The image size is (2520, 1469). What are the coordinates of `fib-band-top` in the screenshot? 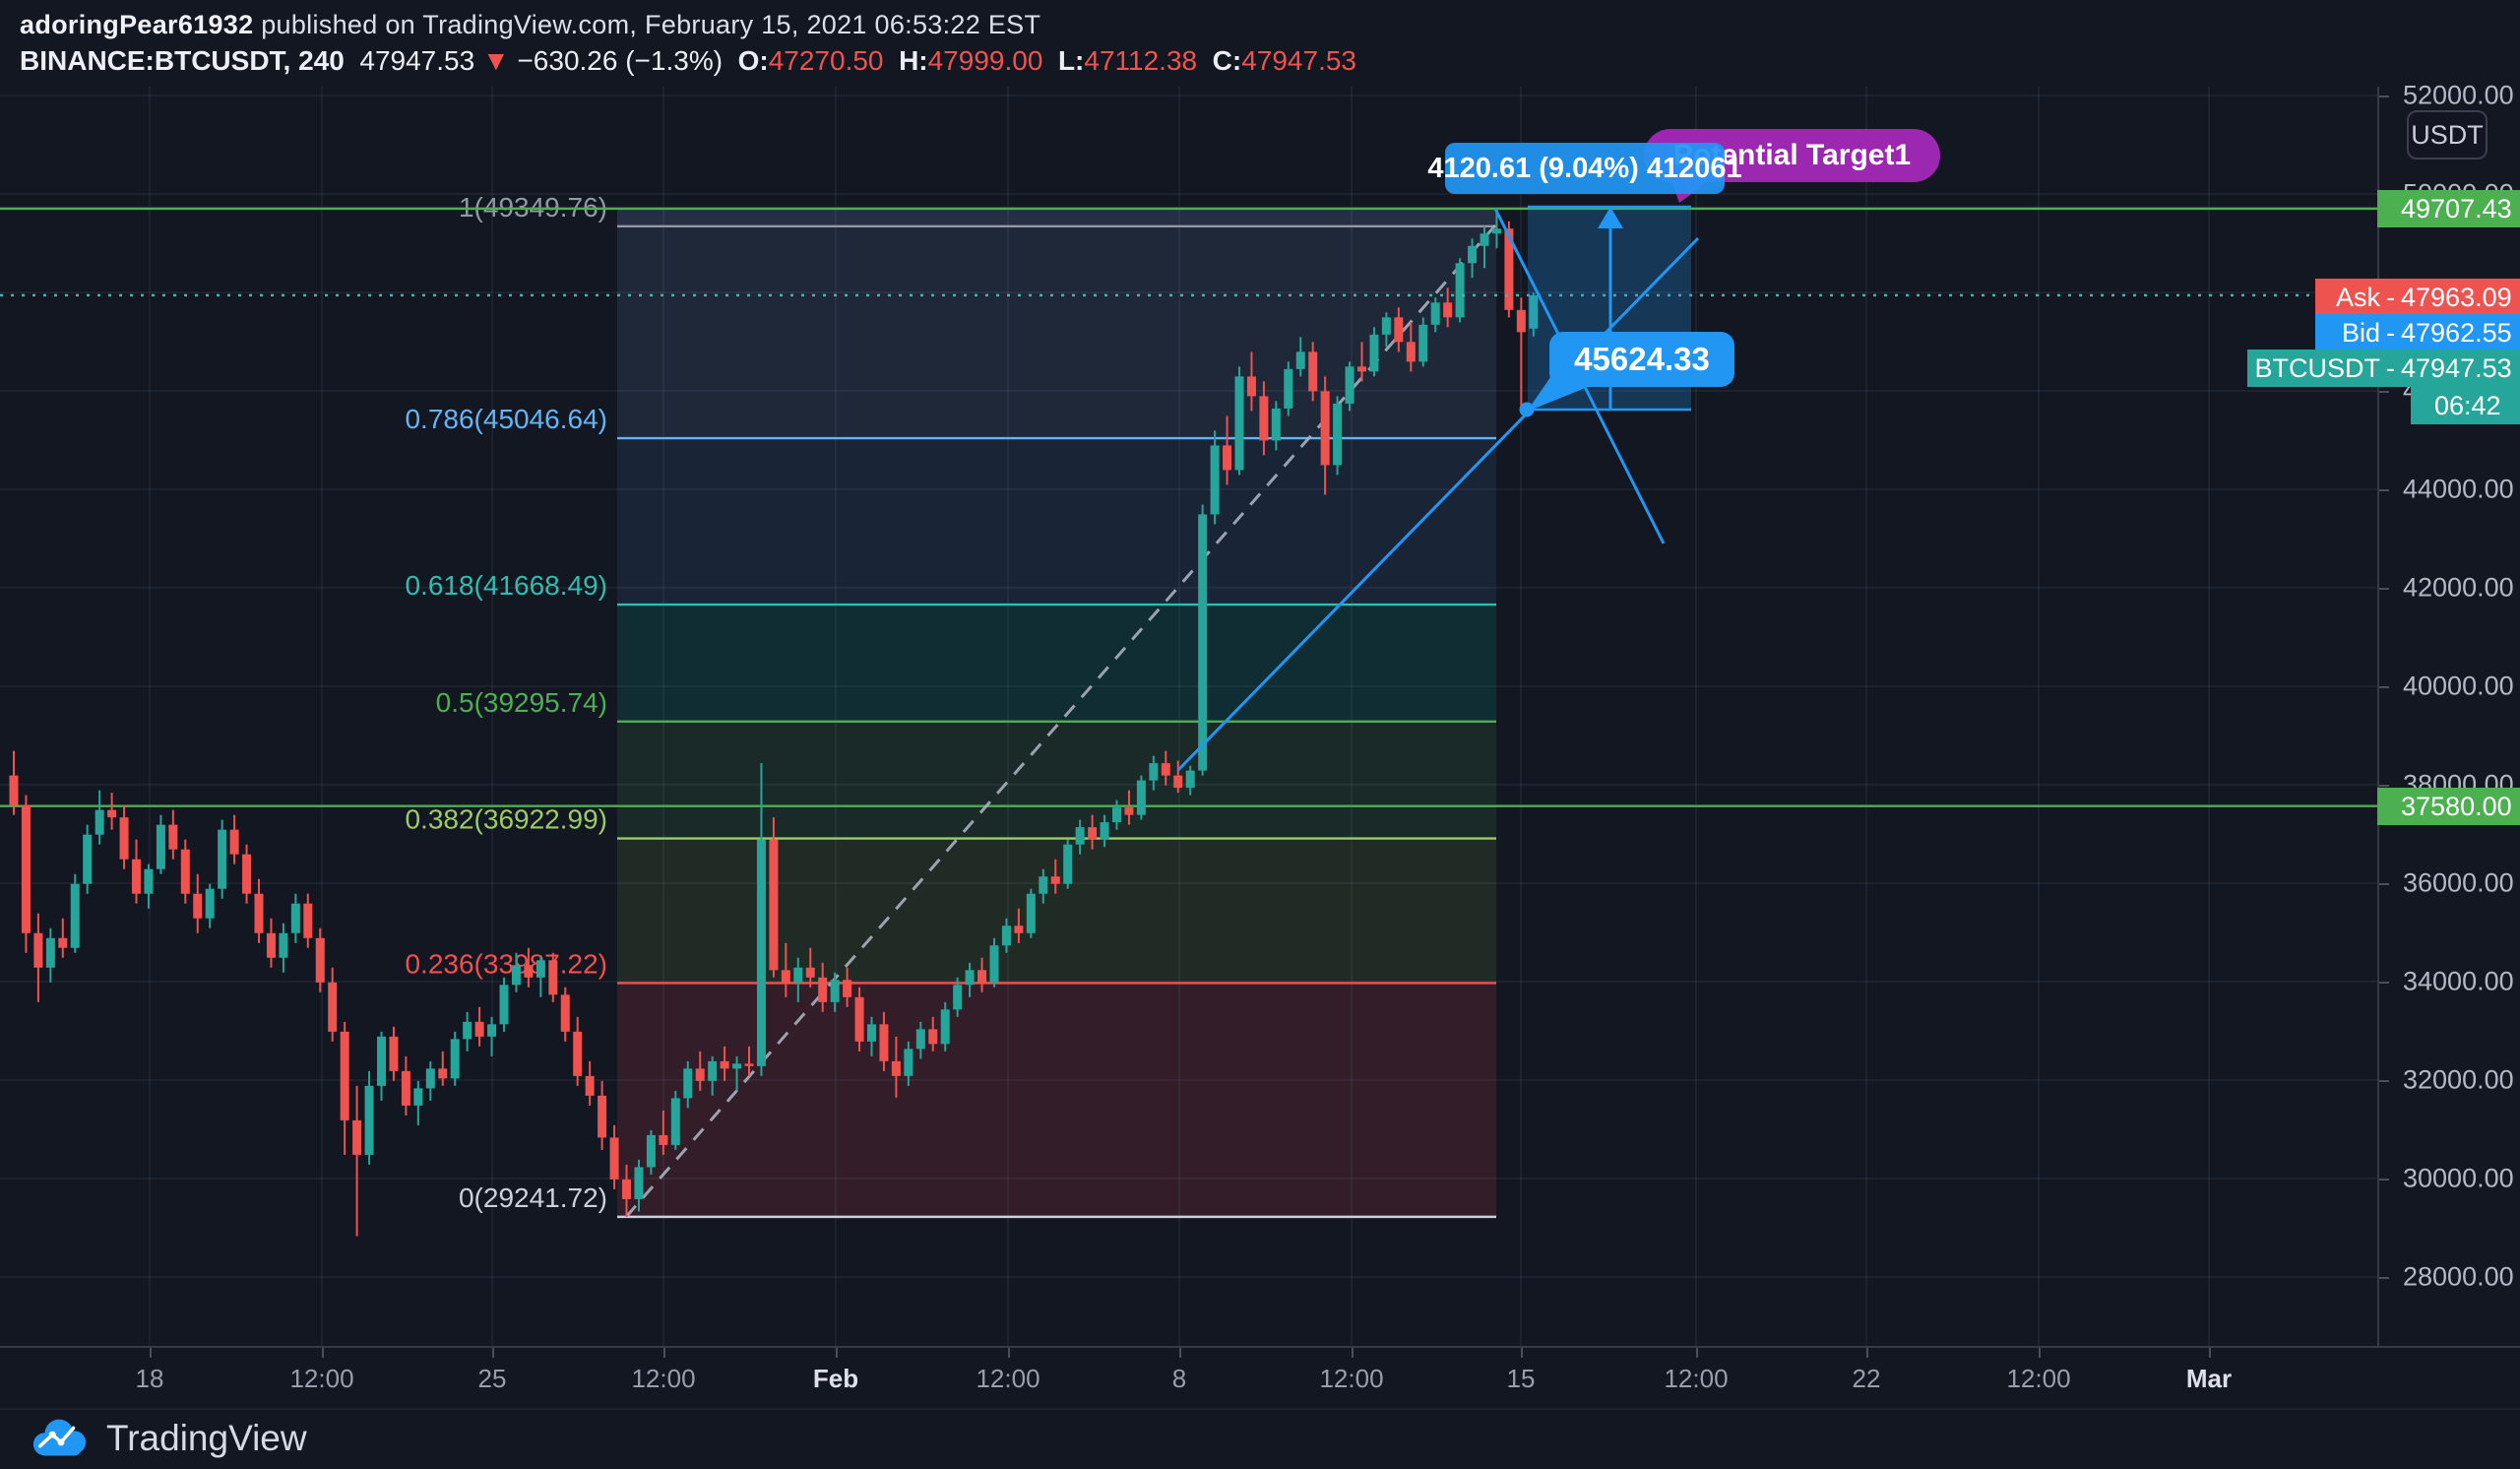 It's located at (1056, 217).